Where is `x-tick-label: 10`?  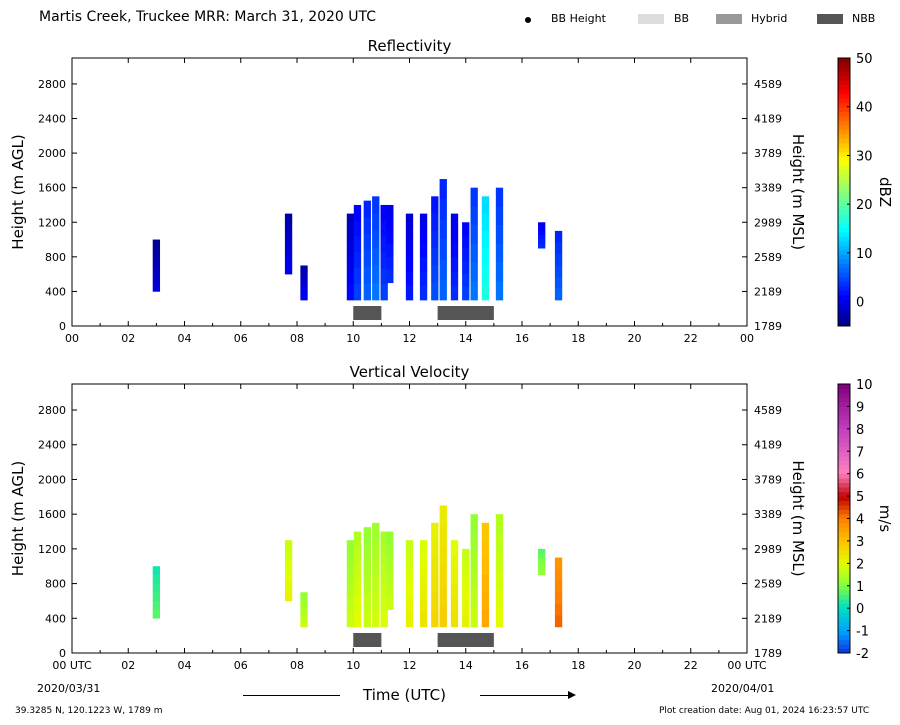 x-tick-label: 10 is located at coordinates (353, 338).